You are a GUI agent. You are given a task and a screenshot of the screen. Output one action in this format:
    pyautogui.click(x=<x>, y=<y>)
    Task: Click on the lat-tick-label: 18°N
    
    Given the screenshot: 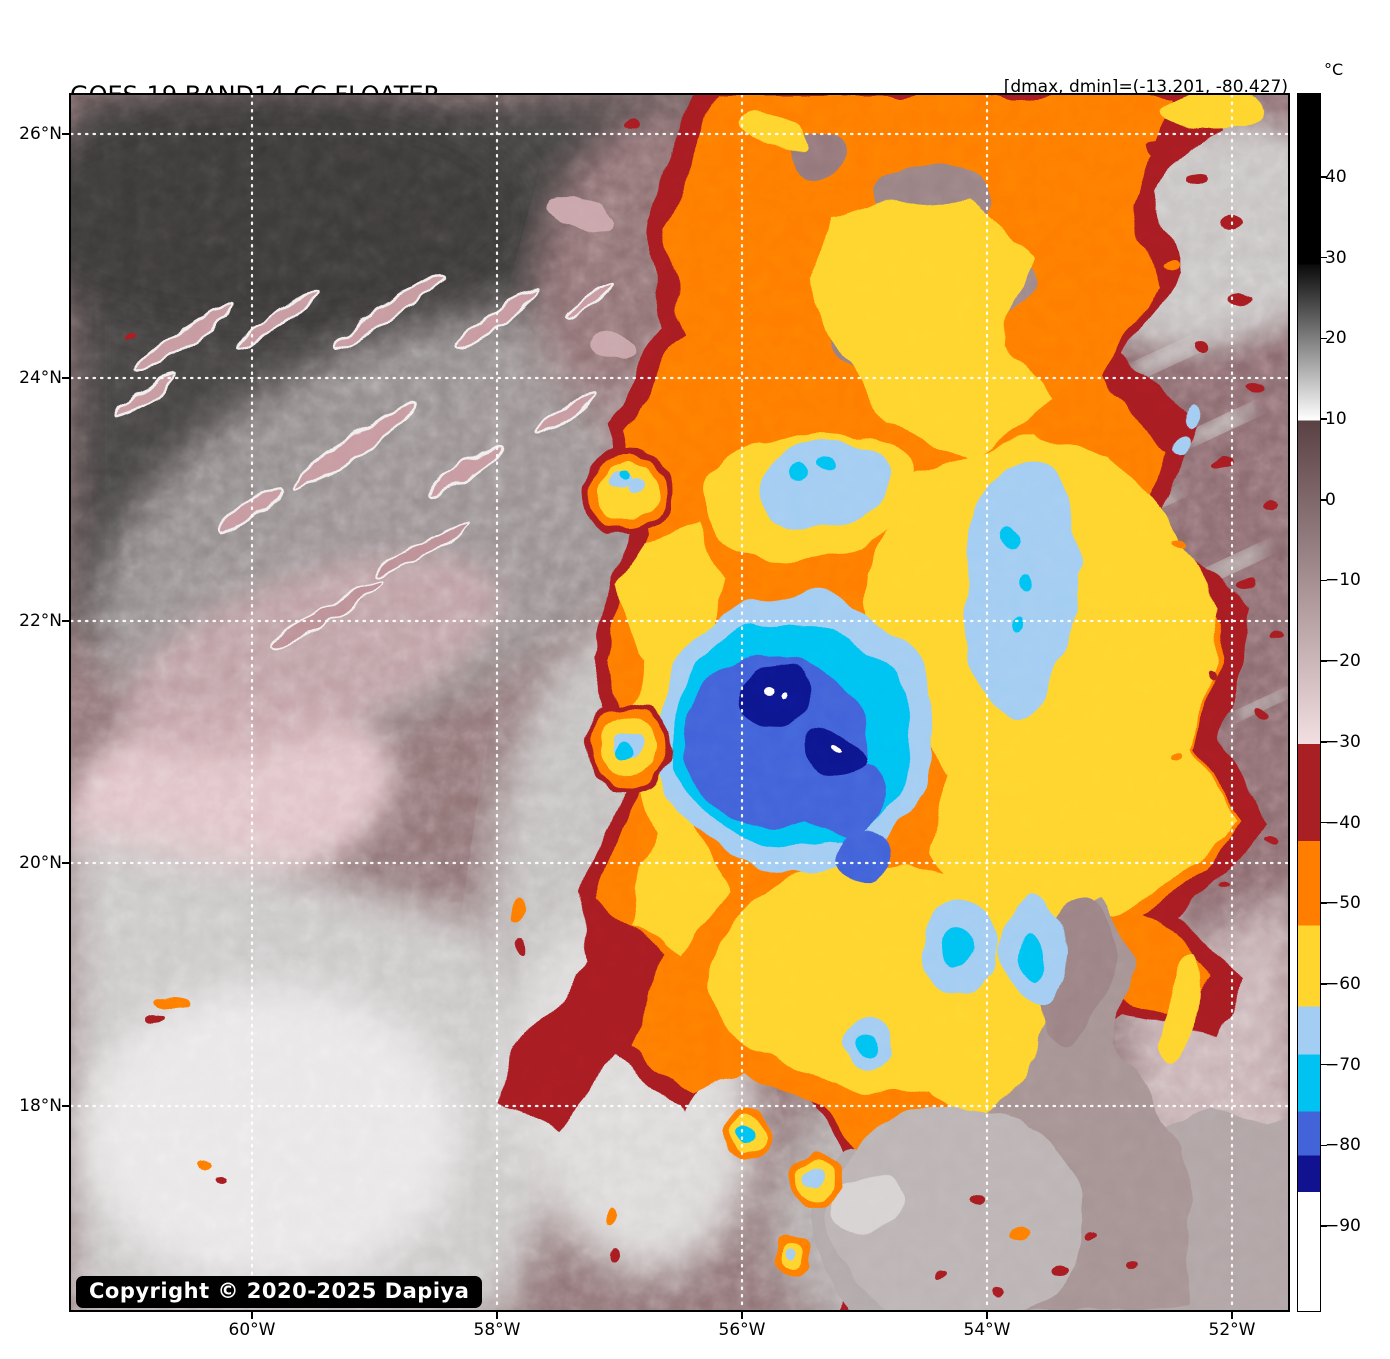 What is the action you would take?
    pyautogui.click(x=40, y=1106)
    